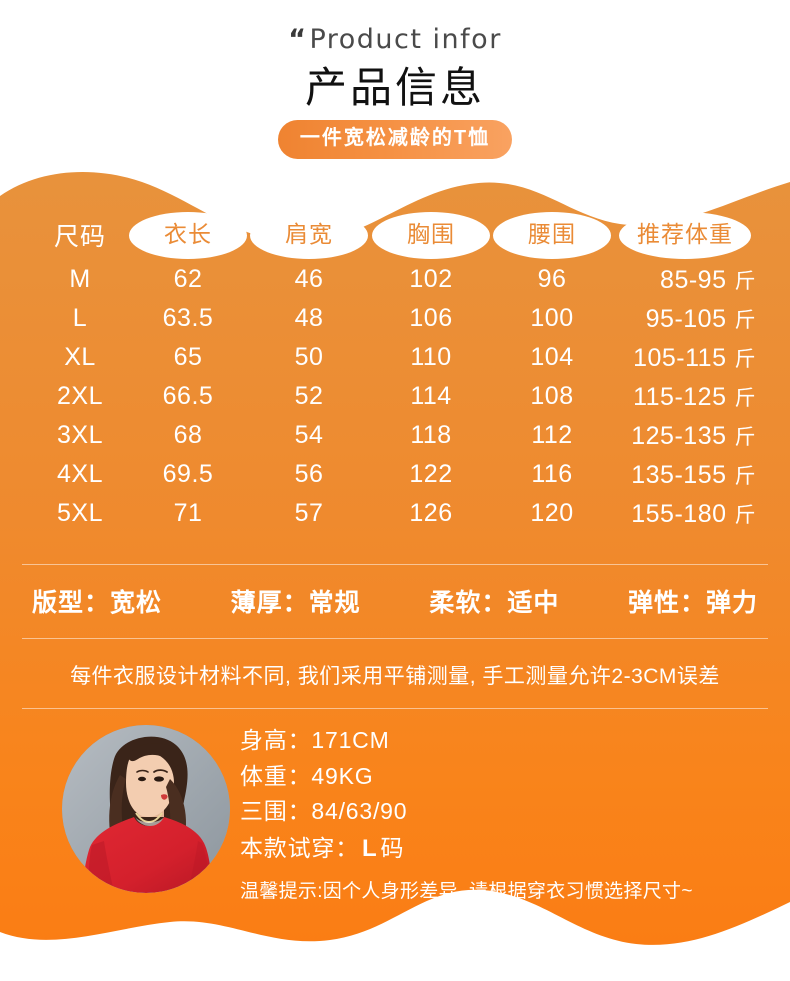 The width and height of the screenshot is (790, 981). What do you see at coordinates (680, 357) in the screenshot?
I see `weight-value: 105-115` at bounding box center [680, 357].